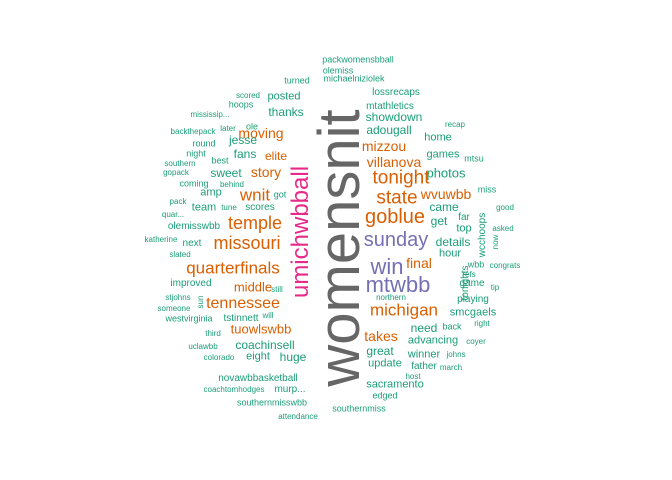 The image size is (672, 480). Describe the element at coordinates (381, 336) in the screenshot. I see `word-takes: takes` at that location.